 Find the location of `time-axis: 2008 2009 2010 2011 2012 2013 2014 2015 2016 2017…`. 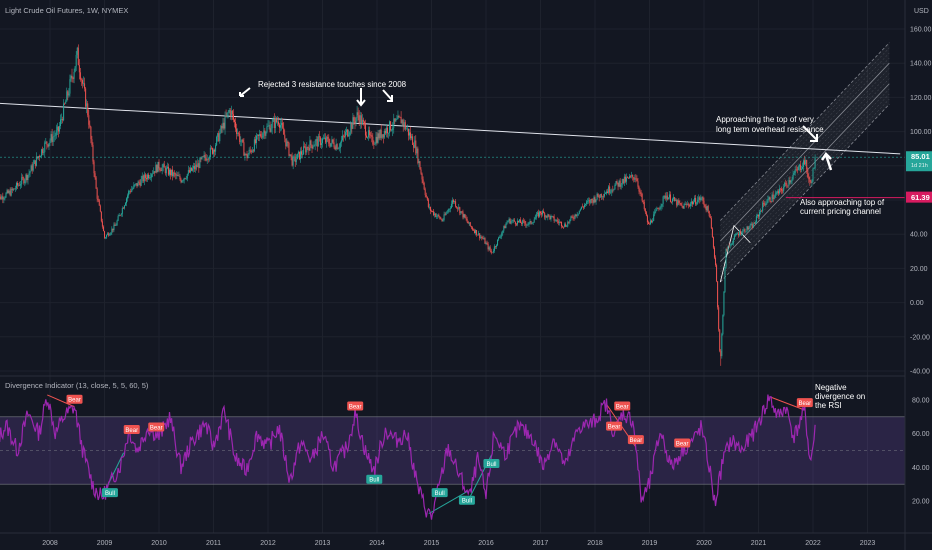

time-axis: 2008 2009 2010 2011 2012 2013 2014 2015 2016 2017… is located at coordinates (458, 543).